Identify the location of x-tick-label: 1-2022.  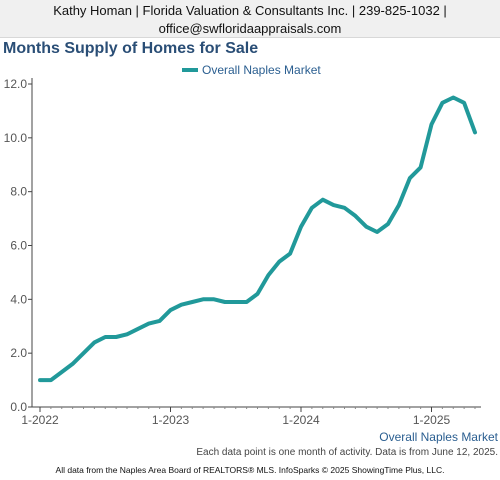
(40, 420).